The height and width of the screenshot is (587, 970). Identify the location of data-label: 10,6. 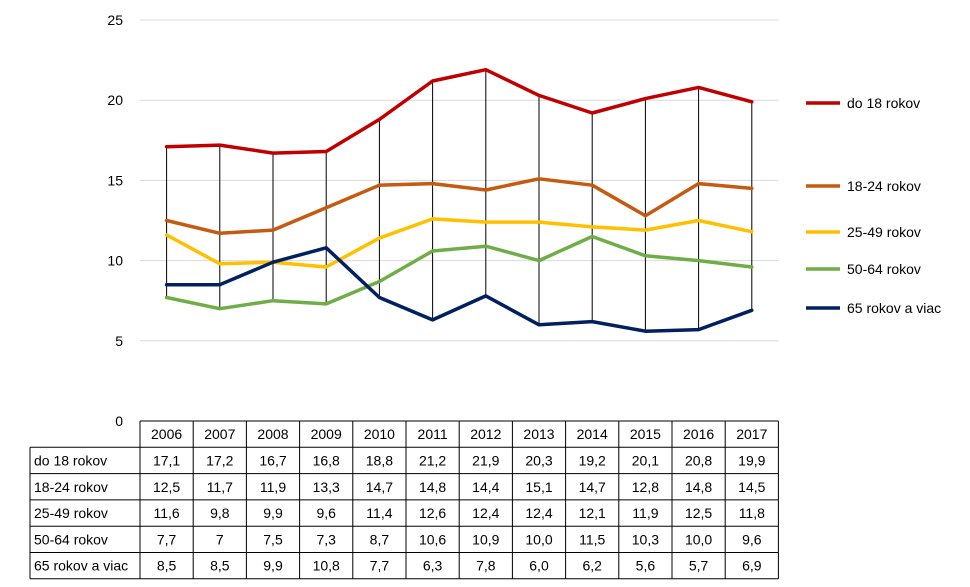
(432, 539).